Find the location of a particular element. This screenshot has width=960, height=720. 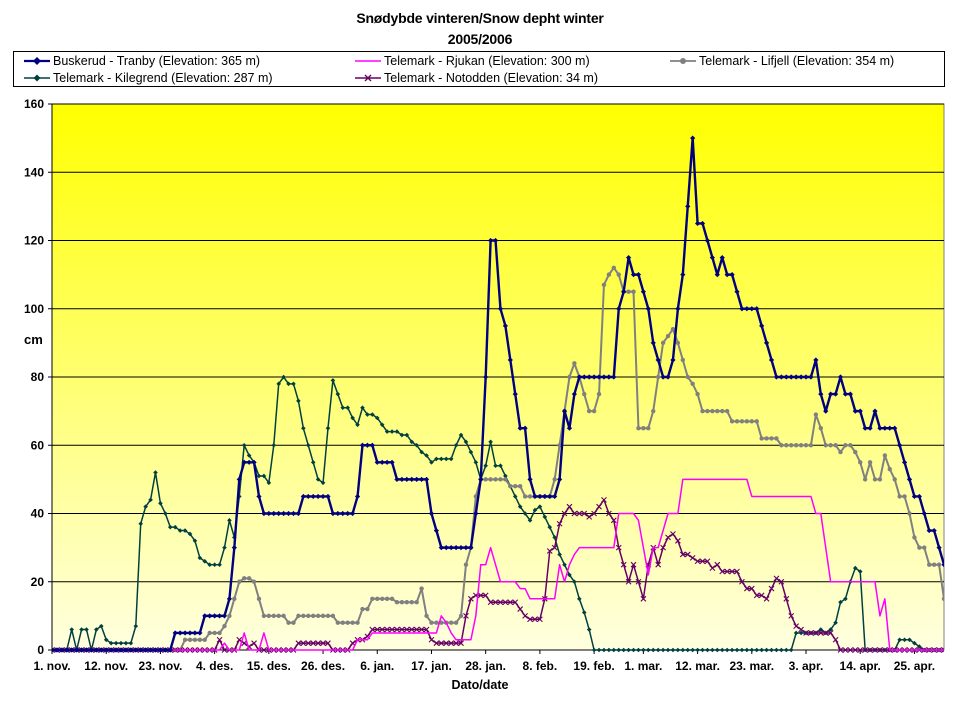

x-tick-label: 26. des. is located at coordinates (323, 666).